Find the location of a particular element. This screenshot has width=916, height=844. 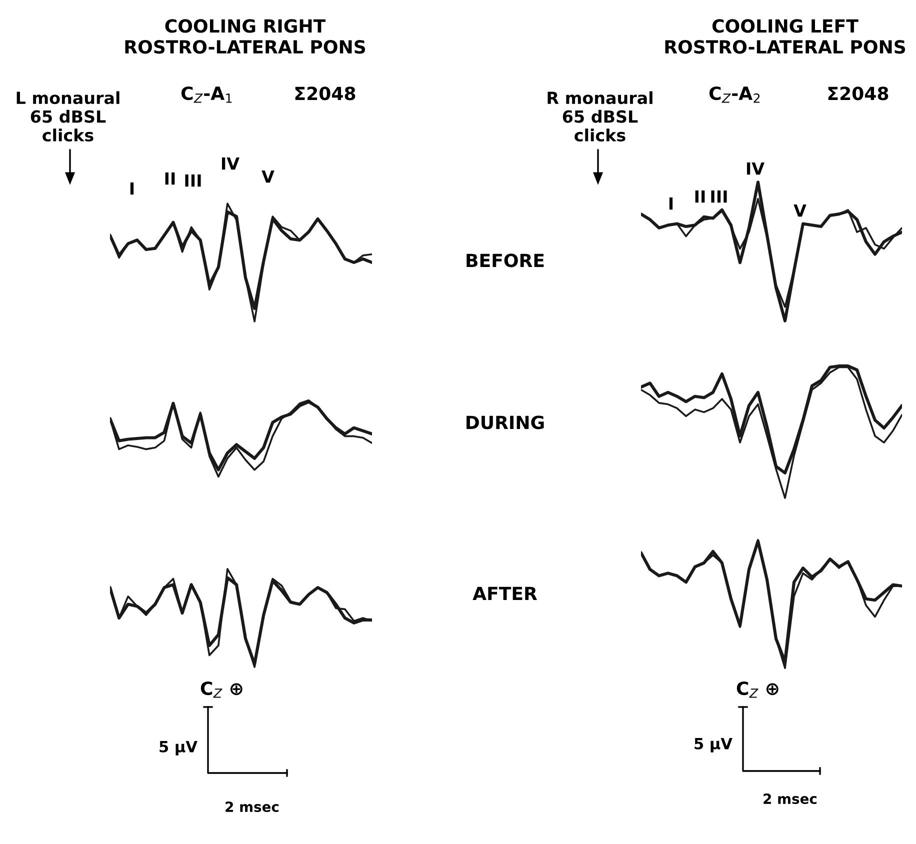

chart-title: COOLING LEFT ROSTRO-LATERAL PONS is located at coordinates (785, 36).